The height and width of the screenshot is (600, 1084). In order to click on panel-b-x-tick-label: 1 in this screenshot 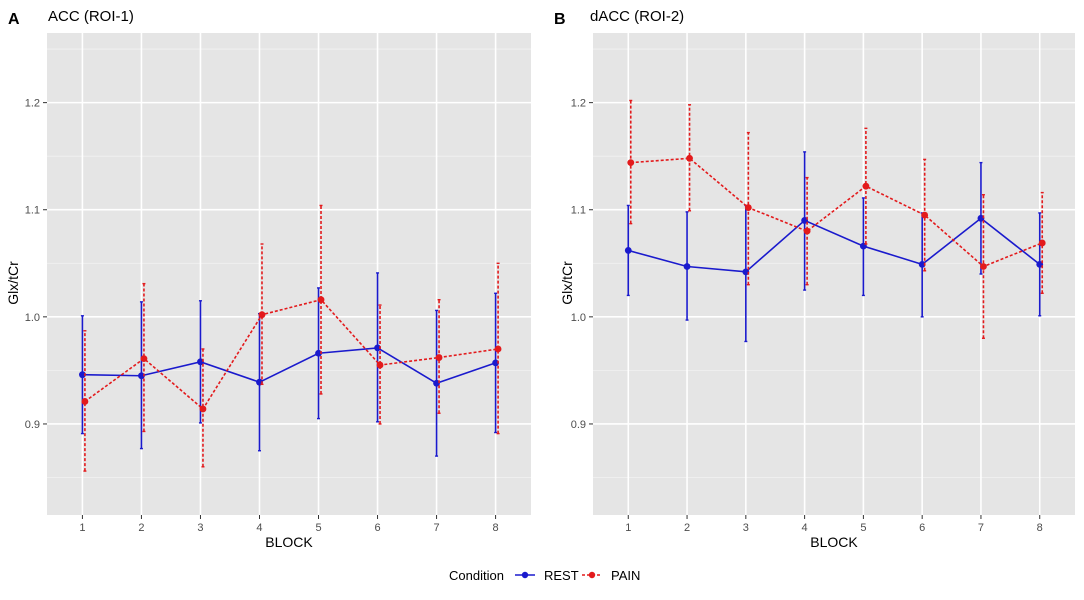, I will do `click(628, 528)`.